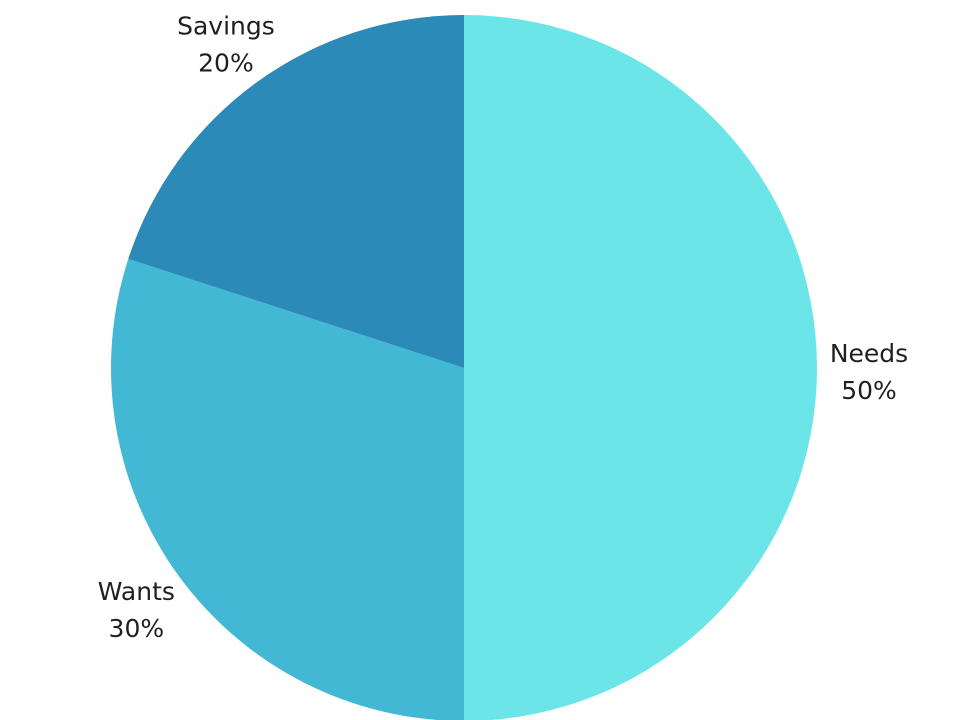 Image resolution: width=977 pixels, height=720 pixels. I want to click on slice-label-needs: Needs, so click(869, 353).